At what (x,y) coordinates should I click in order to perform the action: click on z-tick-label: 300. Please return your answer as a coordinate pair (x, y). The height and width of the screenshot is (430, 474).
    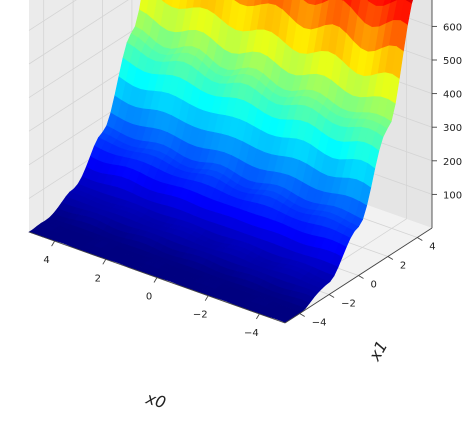
    Looking at the image, I should click on (452, 128).